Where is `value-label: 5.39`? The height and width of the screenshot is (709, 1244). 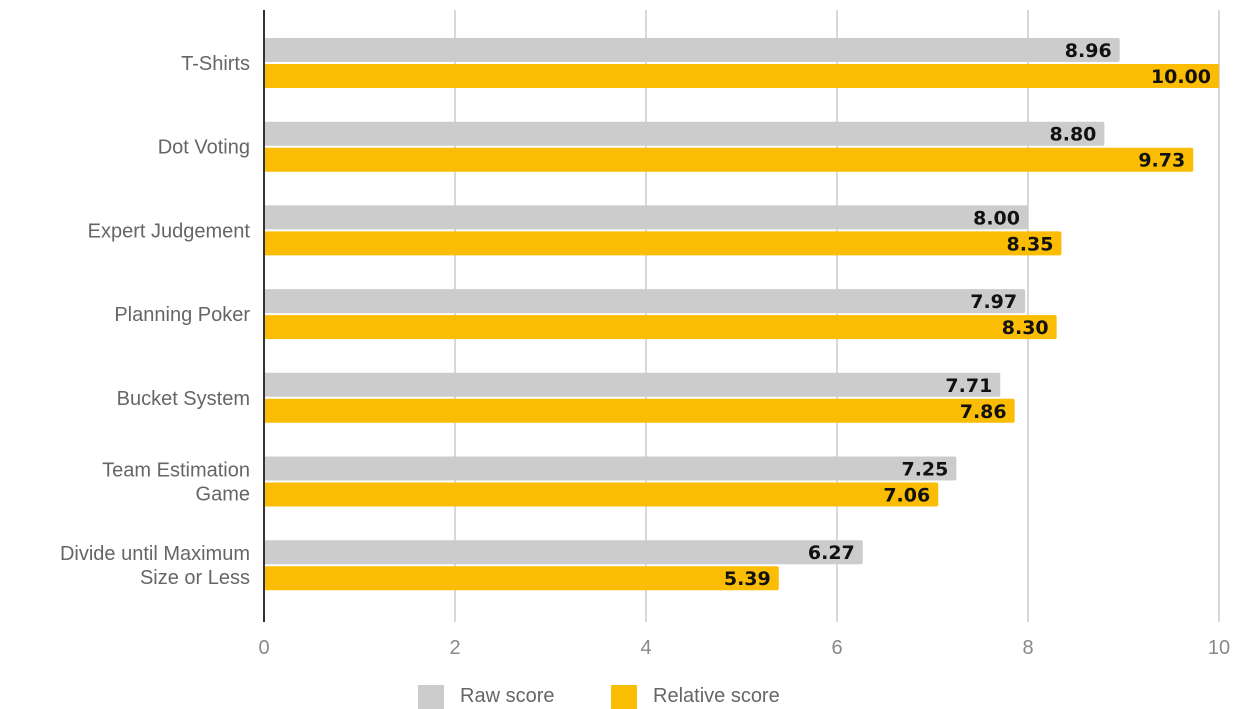
value-label: 5.39 is located at coordinates (747, 579).